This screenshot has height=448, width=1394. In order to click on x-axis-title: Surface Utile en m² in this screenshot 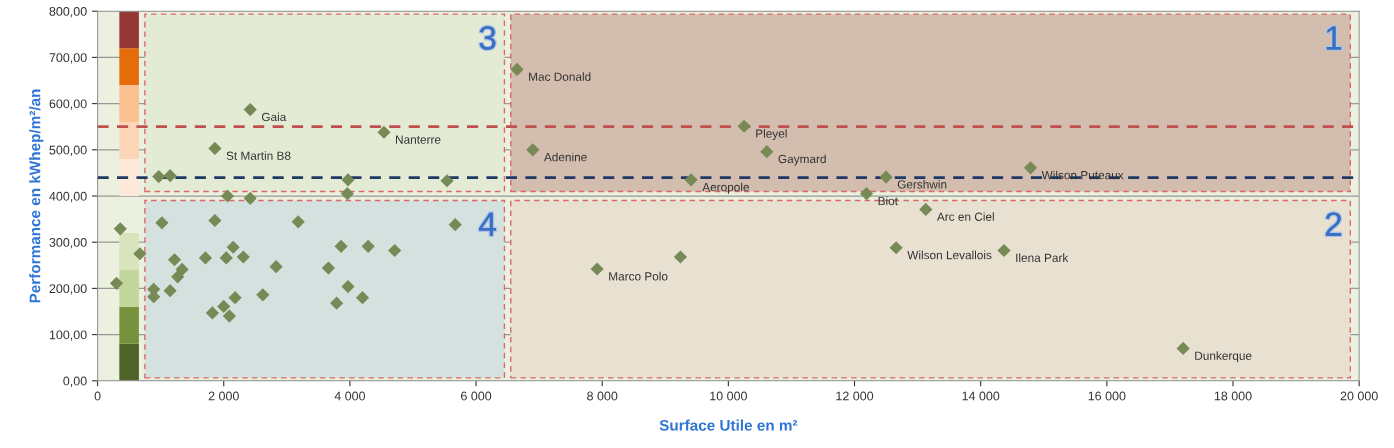, I will do `click(728, 425)`.